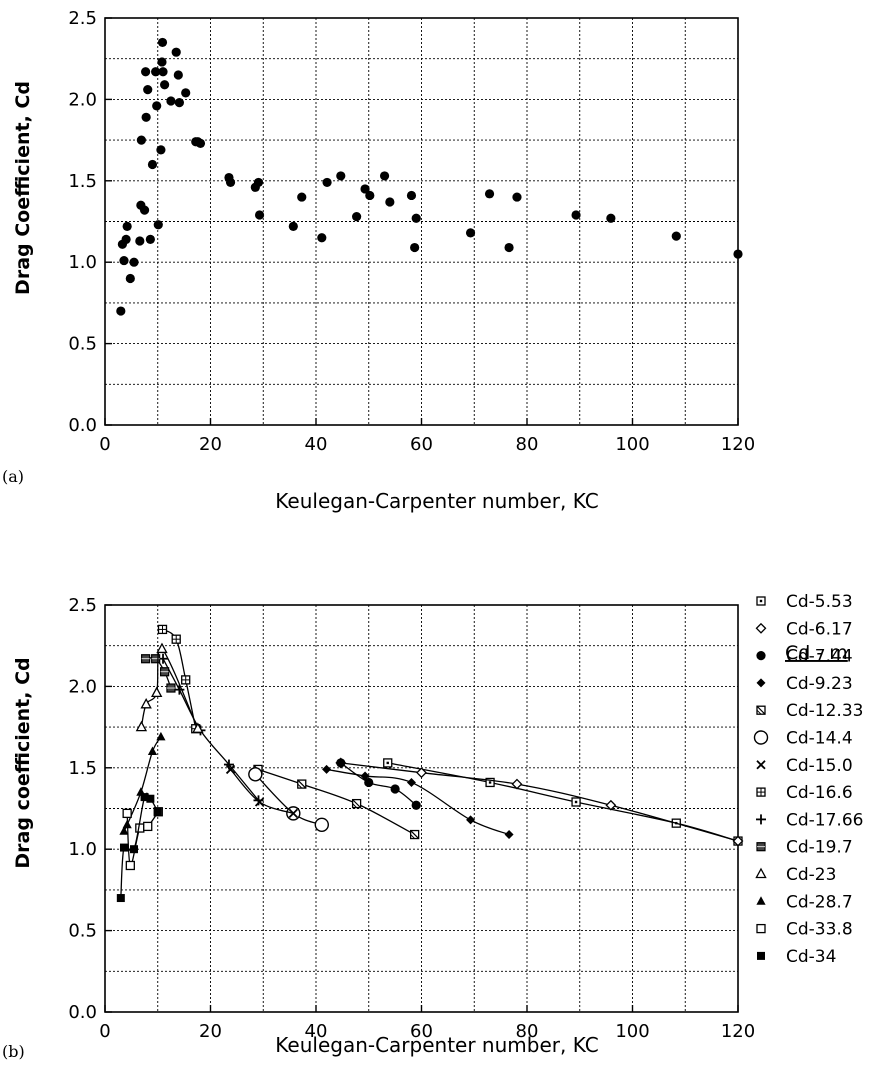  Describe the element at coordinates (82, 262) in the screenshot. I see `panel-a-y-tick-label: 1.0` at that location.